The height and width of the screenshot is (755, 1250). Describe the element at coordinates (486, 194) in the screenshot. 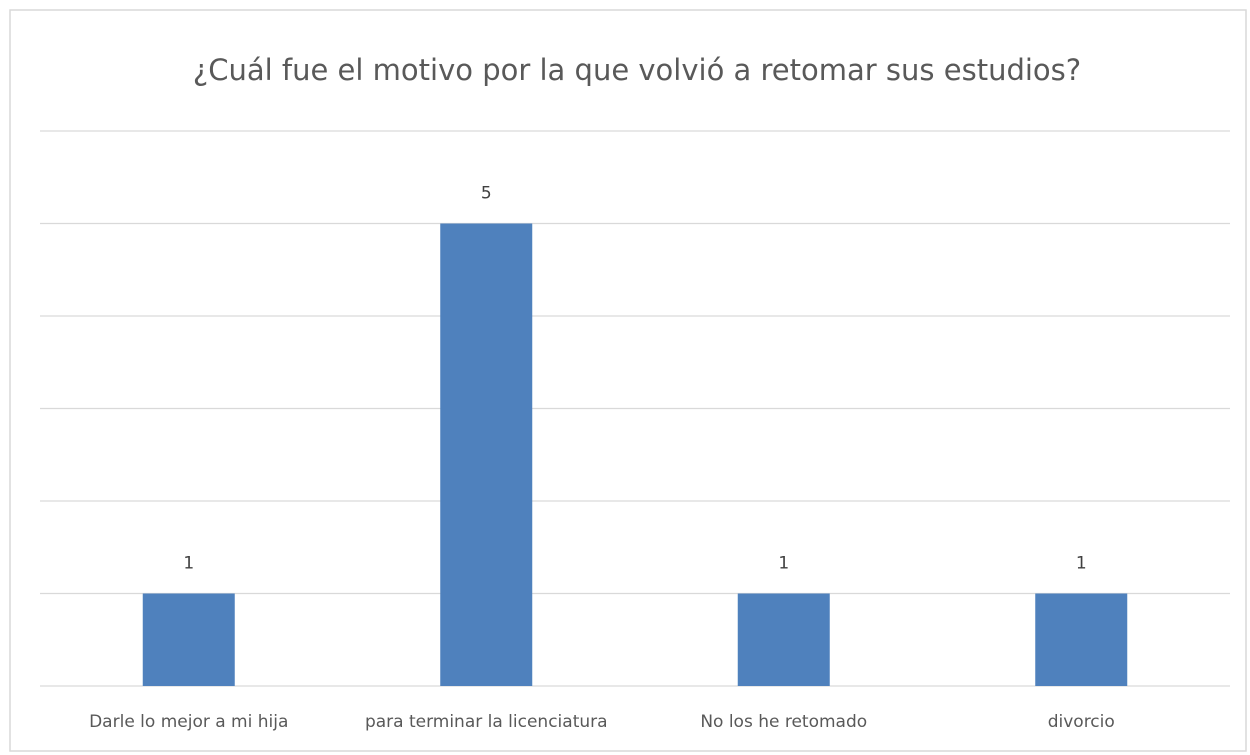

I see `data-label: 5` at that location.